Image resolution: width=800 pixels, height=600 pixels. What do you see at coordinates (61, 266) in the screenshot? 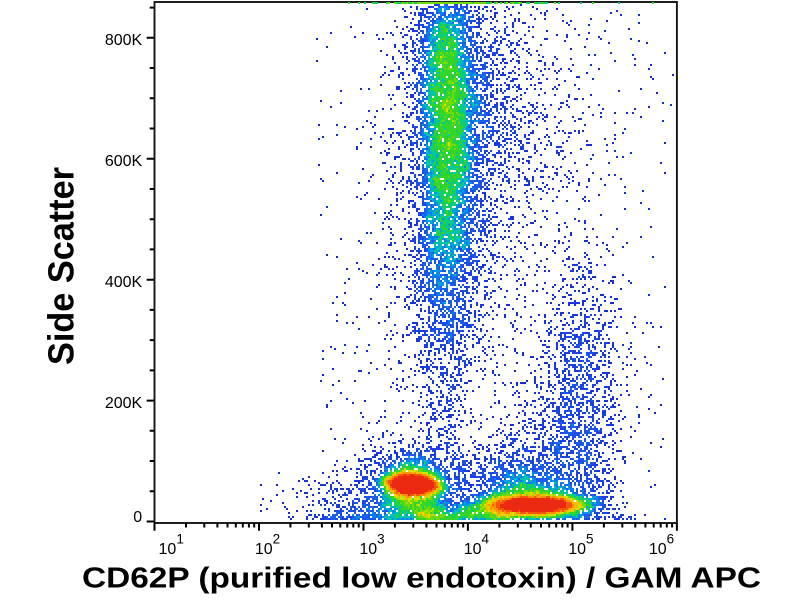
I see `svg-text: Side Scatter` at bounding box center [61, 266].